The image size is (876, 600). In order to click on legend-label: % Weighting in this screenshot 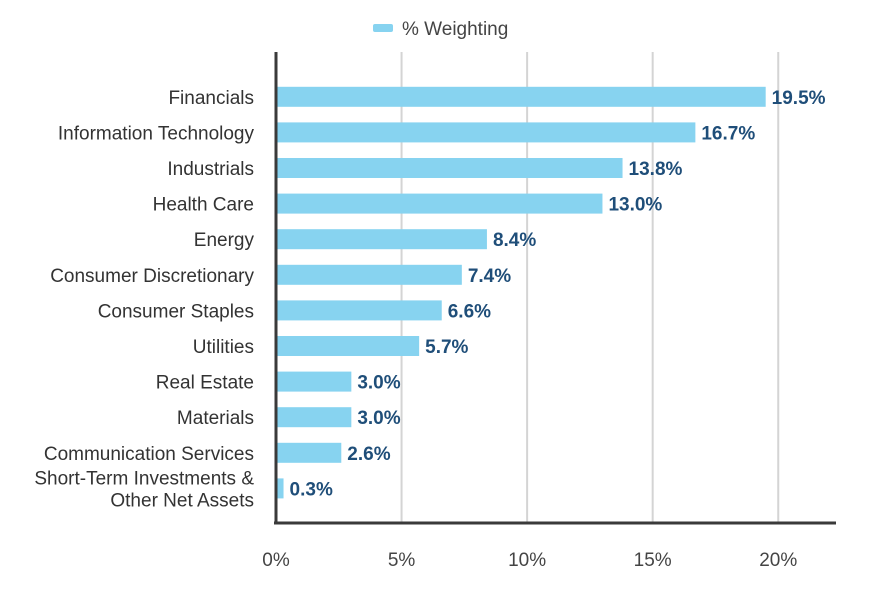, I will do `click(455, 29)`.